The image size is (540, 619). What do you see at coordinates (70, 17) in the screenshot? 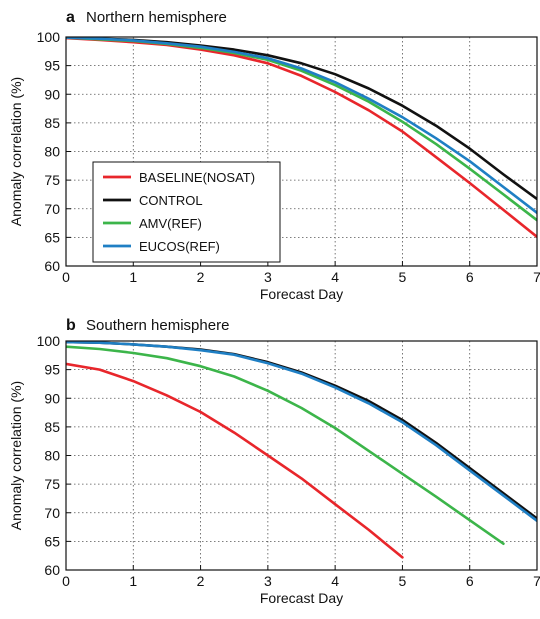
I see `panel-letter: a` at bounding box center [70, 17].